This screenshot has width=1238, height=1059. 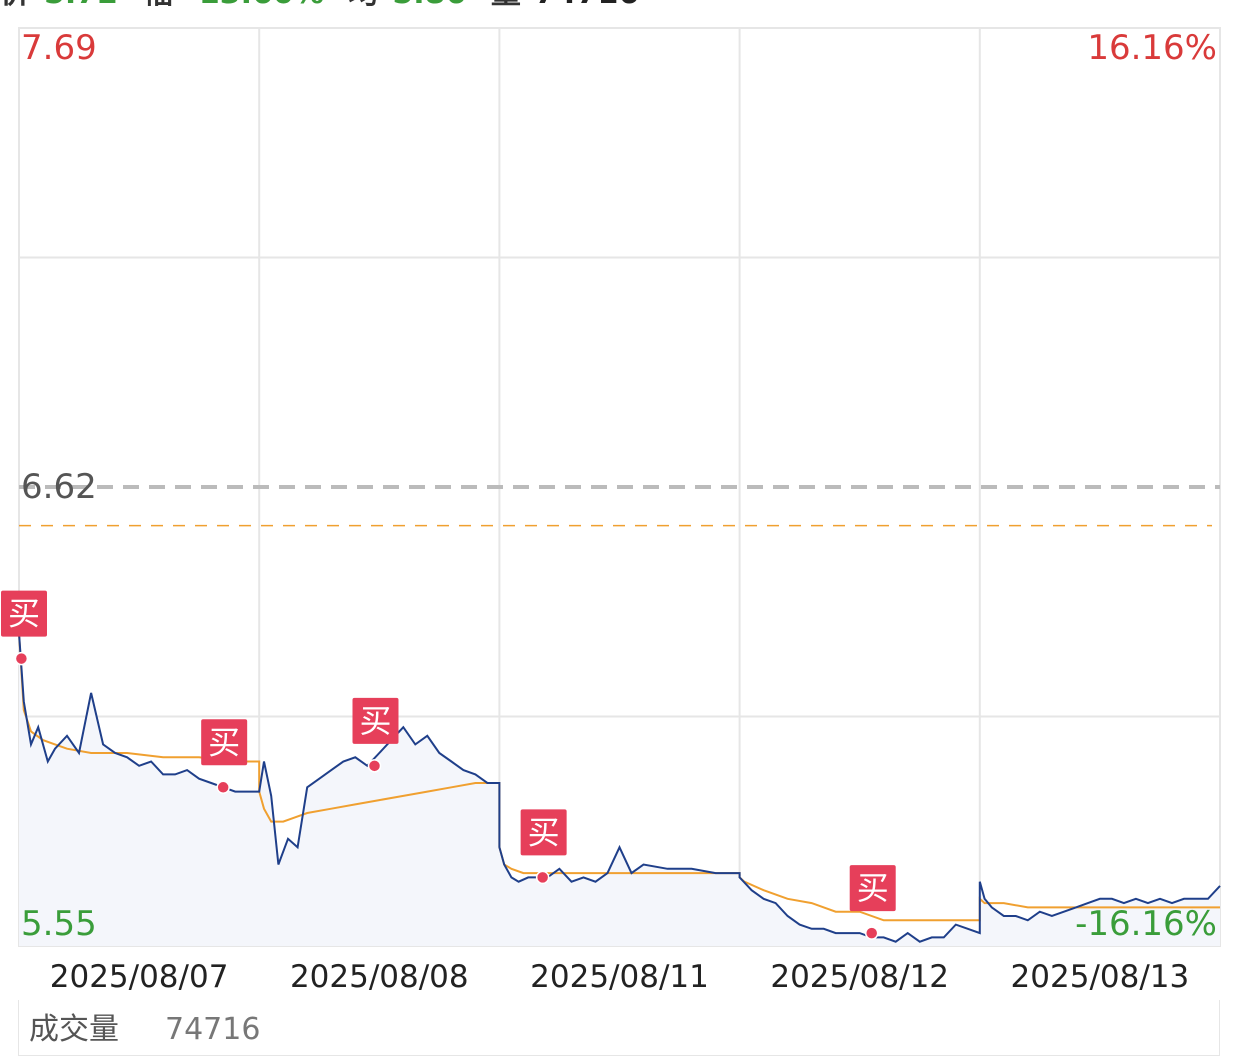 What do you see at coordinates (81, 5) in the screenshot?
I see `price-value: 5.72` at bounding box center [81, 5].